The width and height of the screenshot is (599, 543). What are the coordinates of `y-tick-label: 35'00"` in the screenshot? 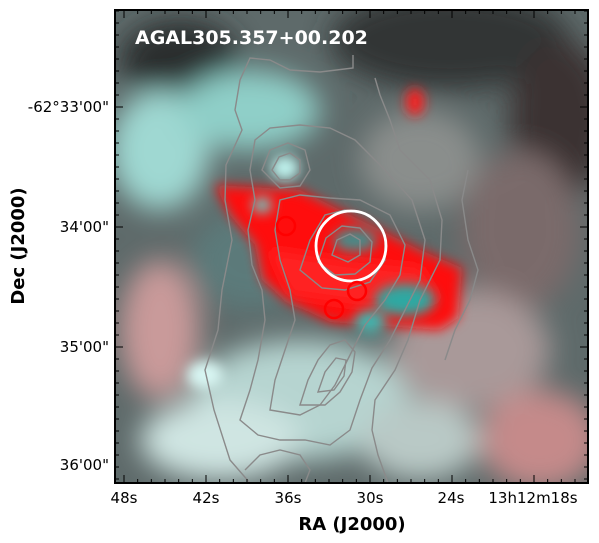 It's located at (84, 347).